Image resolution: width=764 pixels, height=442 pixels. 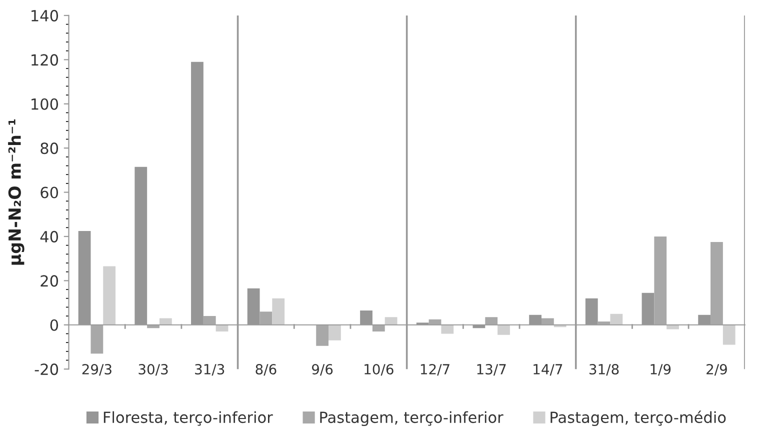 I want to click on y-tick-label: 80, so click(x=49, y=148).